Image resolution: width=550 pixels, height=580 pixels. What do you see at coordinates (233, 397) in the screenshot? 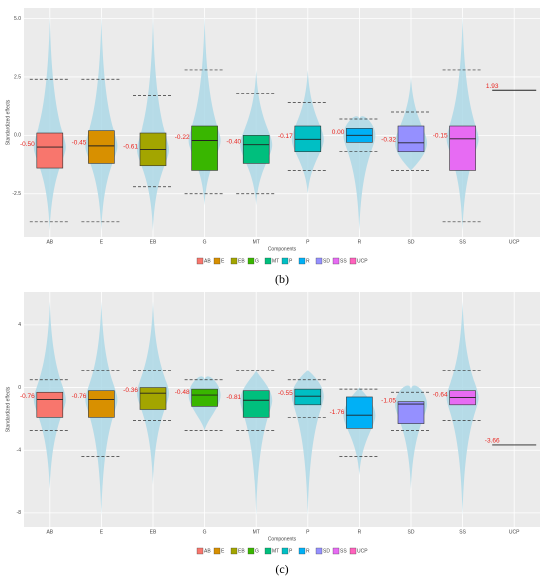
I see `median-label: -0.81` at bounding box center [233, 397].